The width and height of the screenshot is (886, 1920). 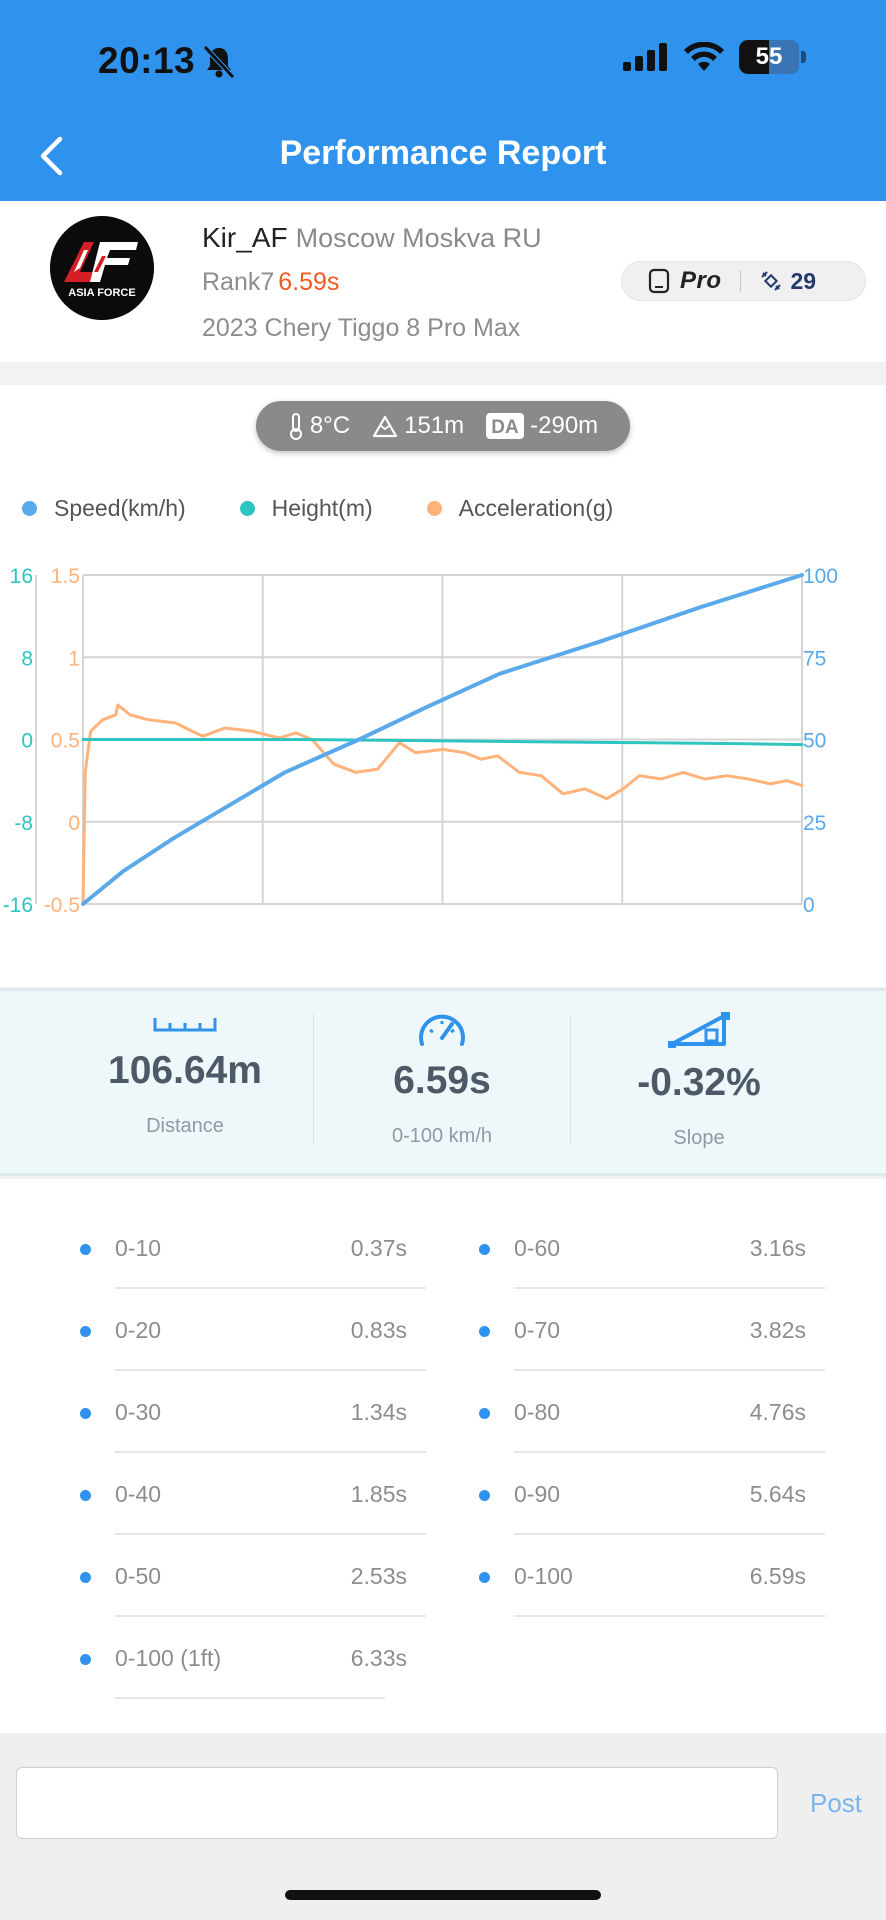 I want to click on slope-label: Slope, so click(x=699, y=1138).